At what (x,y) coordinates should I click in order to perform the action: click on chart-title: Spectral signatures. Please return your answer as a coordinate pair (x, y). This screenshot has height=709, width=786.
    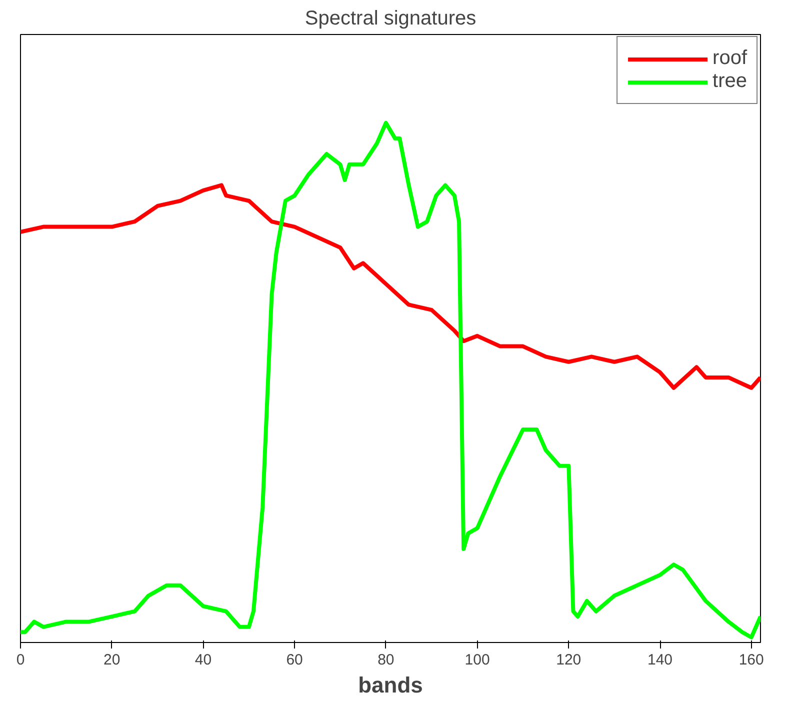
    Looking at the image, I should click on (390, 19).